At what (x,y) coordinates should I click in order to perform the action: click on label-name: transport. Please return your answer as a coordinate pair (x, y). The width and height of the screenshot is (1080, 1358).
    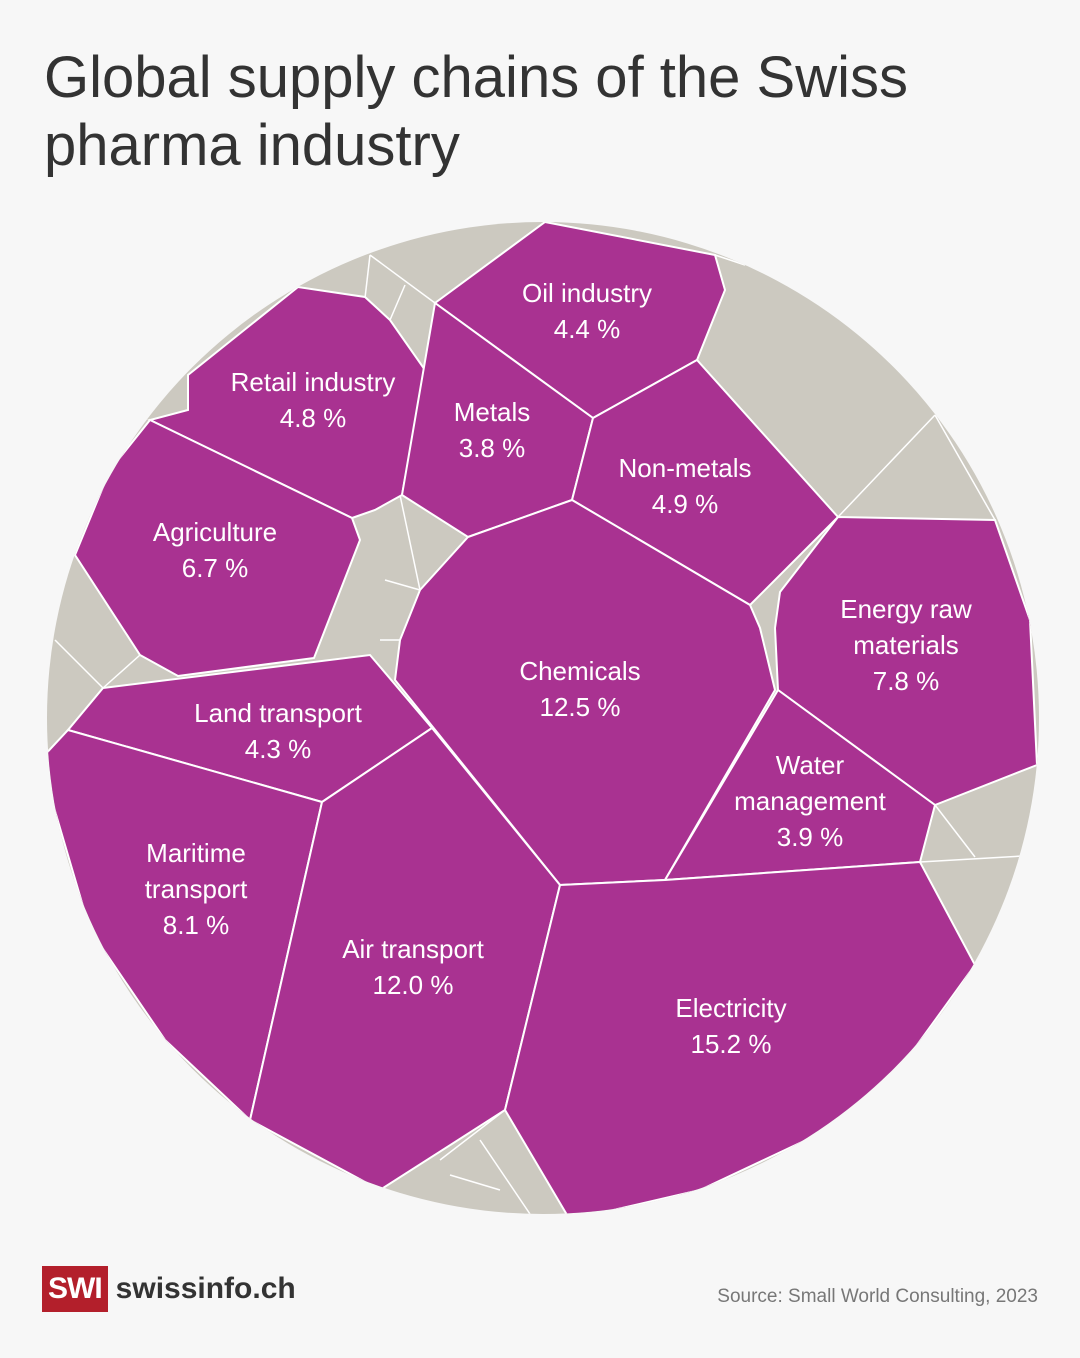
    Looking at the image, I should click on (196, 889).